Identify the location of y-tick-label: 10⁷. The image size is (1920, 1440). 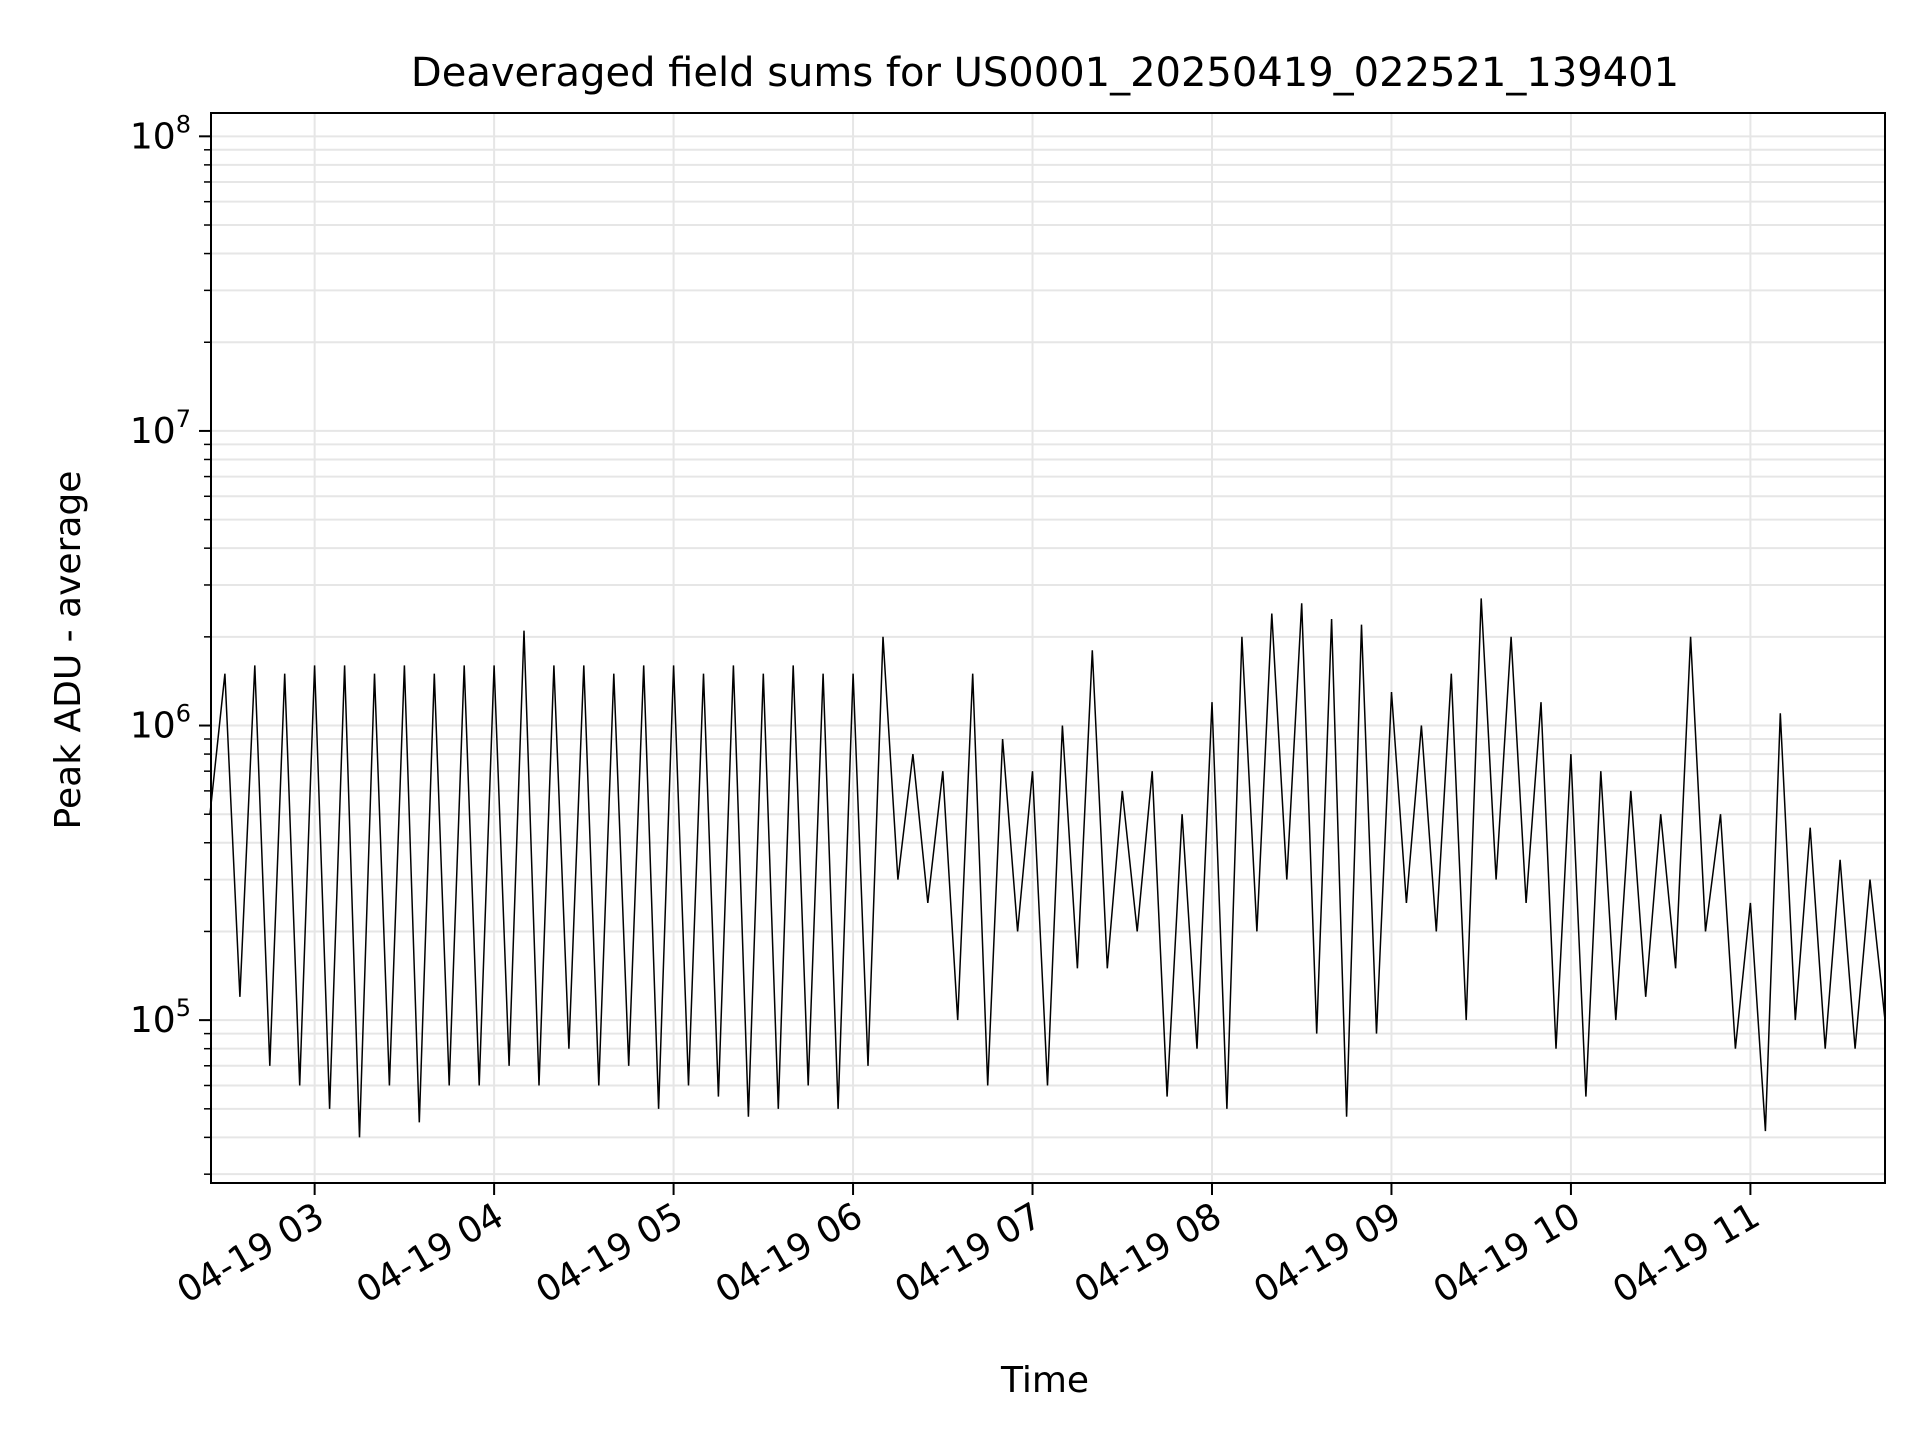
(160, 428).